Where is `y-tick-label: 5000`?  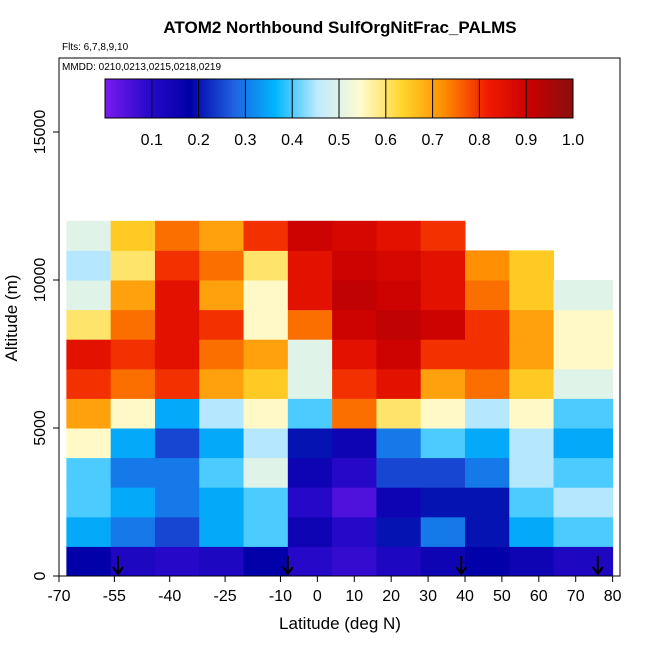
y-tick-label: 5000 is located at coordinates (40, 428).